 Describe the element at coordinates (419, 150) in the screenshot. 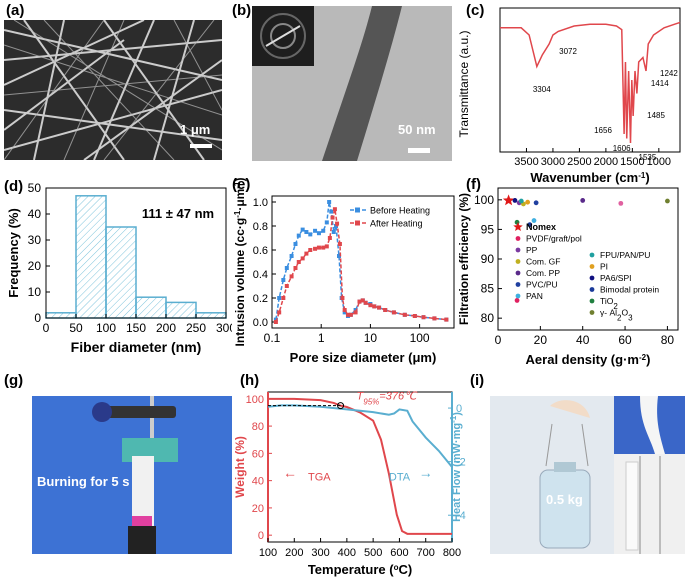

I see `scale-bar` at that location.